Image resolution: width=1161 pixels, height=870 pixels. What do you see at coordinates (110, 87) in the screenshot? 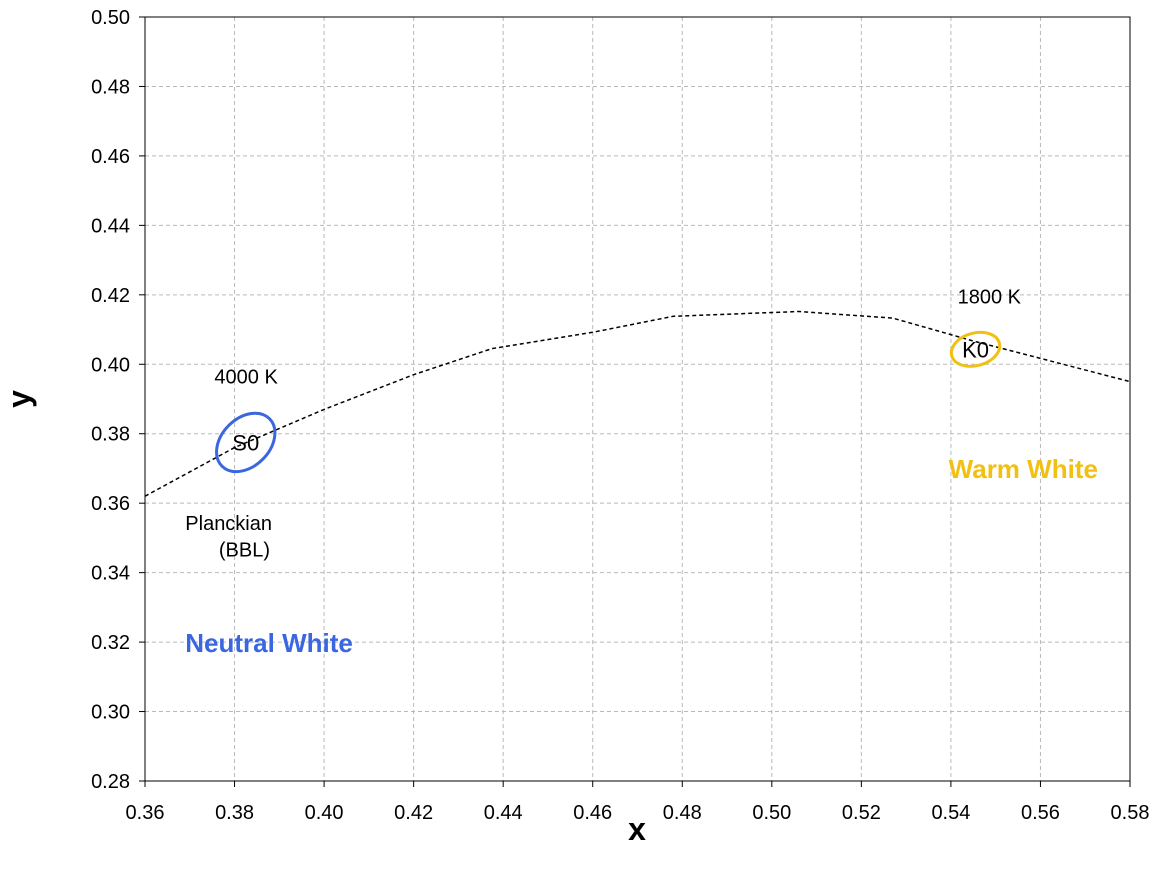
I see `y-tick-label: 0.48` at bounding box center [110, 87].